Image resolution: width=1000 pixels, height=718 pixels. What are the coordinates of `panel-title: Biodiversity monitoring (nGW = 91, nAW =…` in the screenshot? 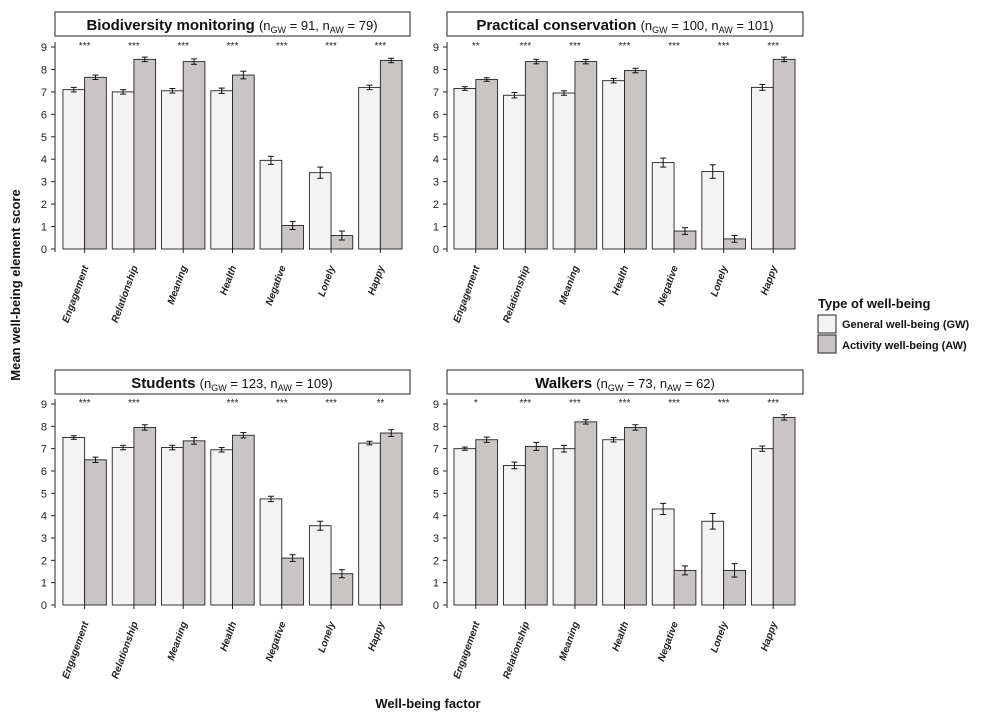 It's located at (231, 26).